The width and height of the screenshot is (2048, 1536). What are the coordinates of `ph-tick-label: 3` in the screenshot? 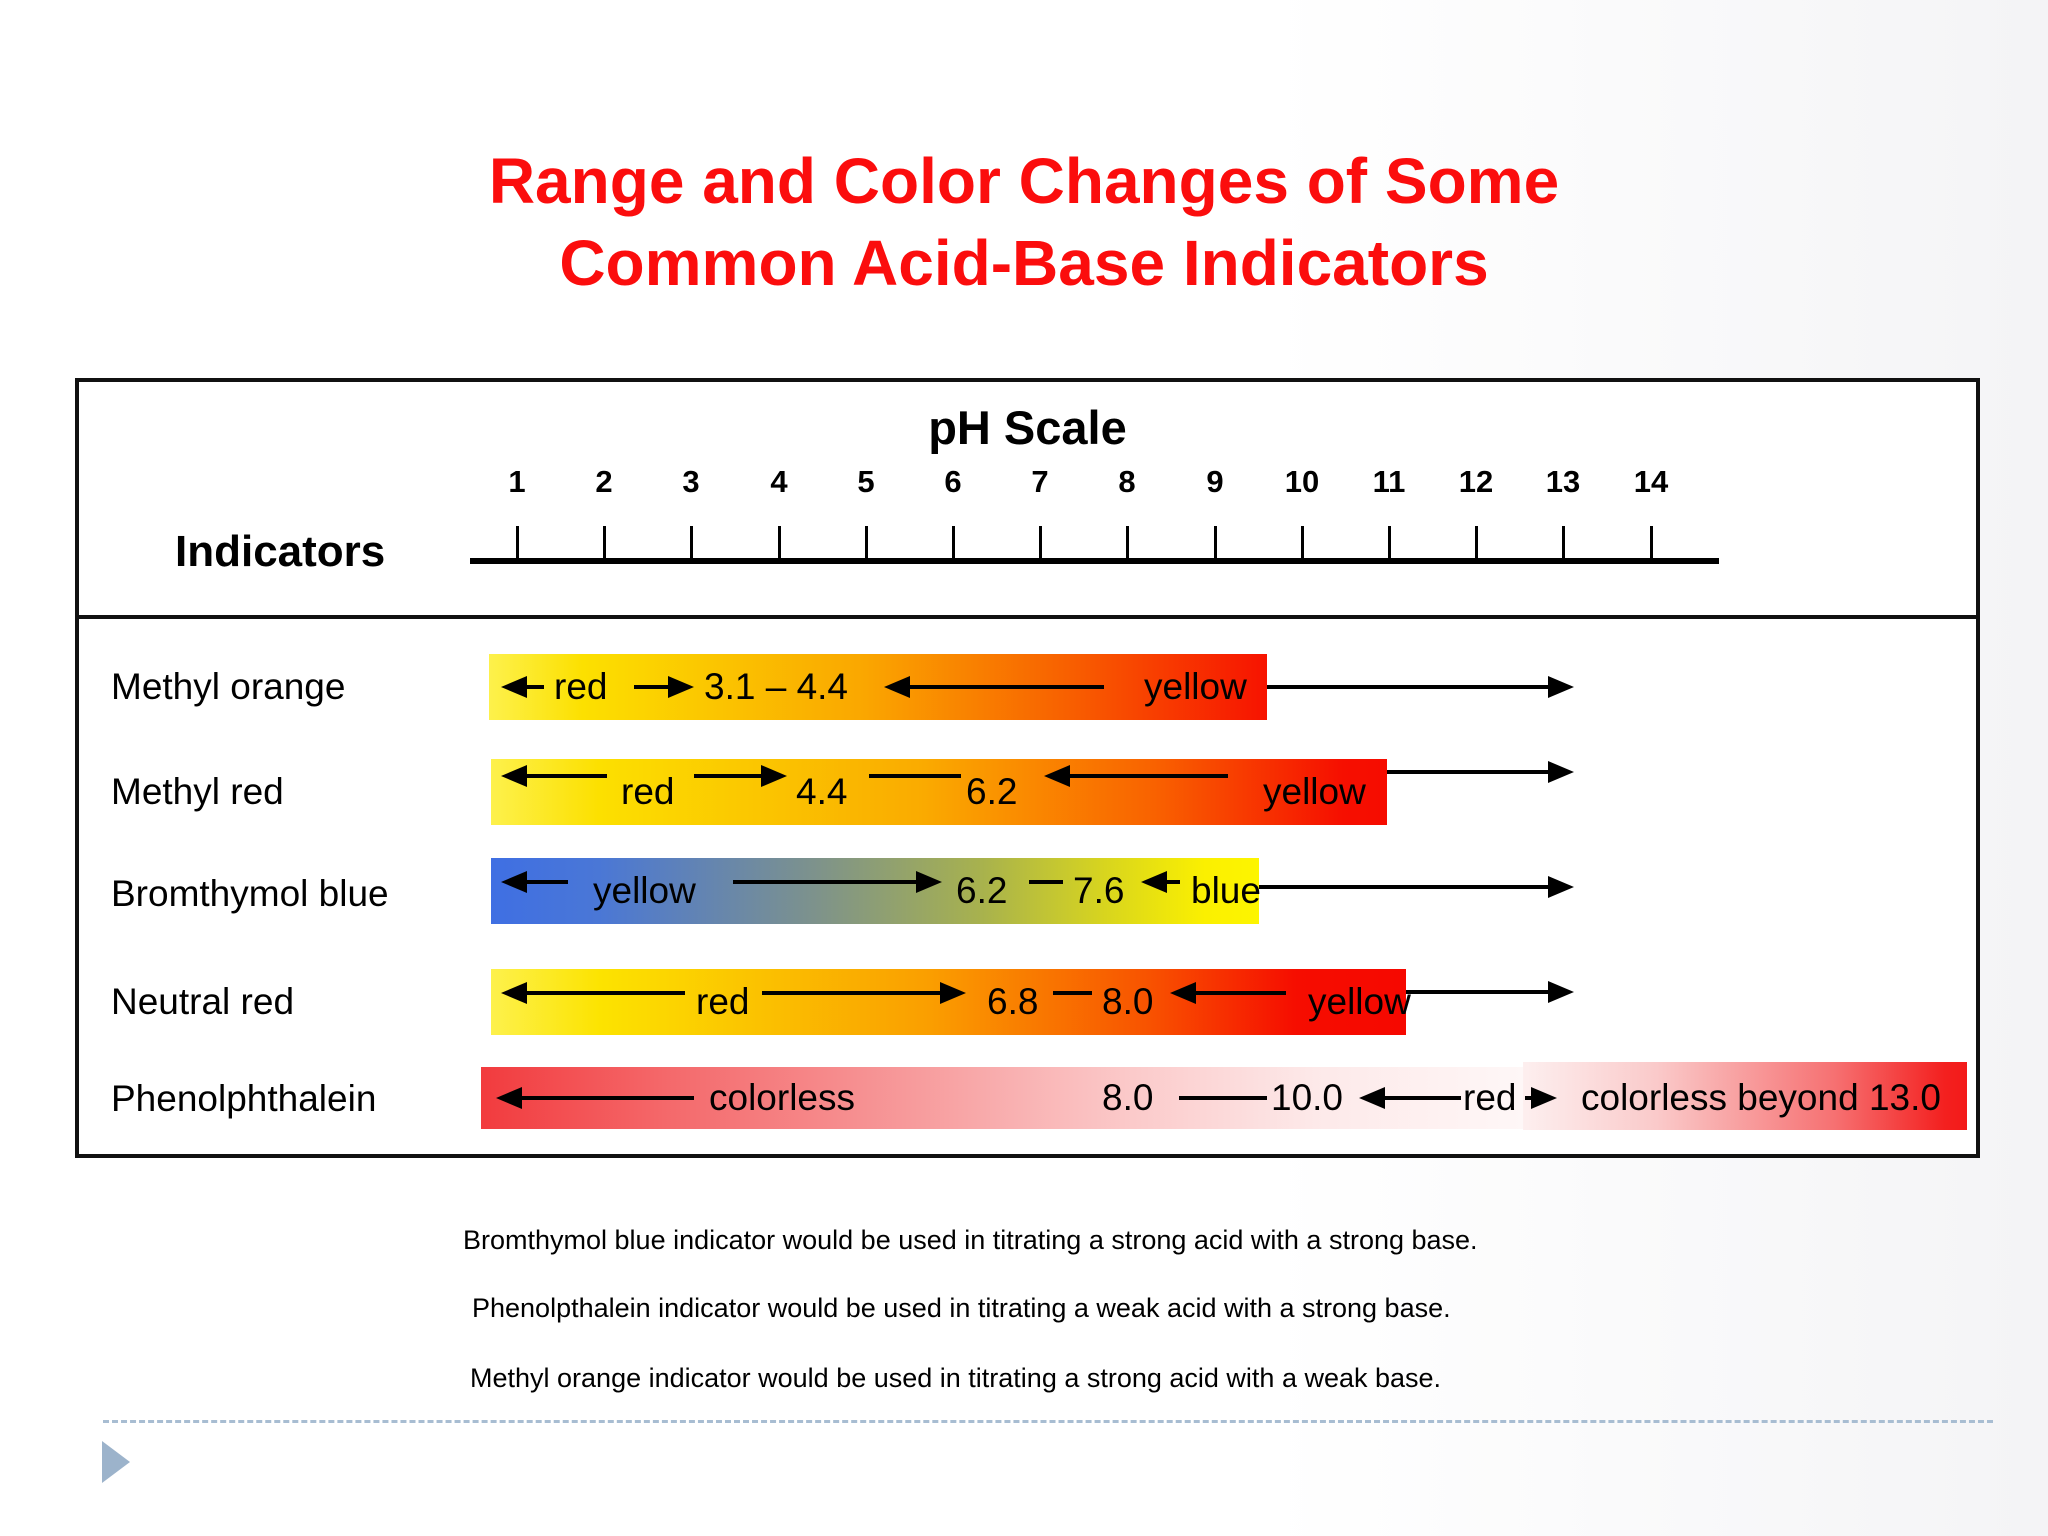 It's located at (691, 481).